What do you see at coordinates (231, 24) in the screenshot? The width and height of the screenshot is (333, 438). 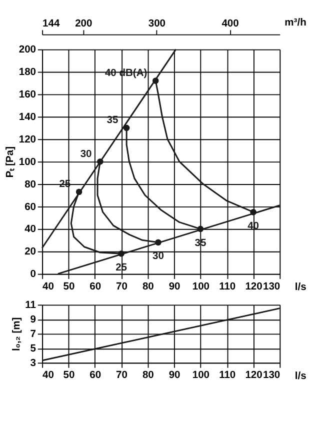 I see `x2-tick-label: 400` at bounding box center [231, 24].